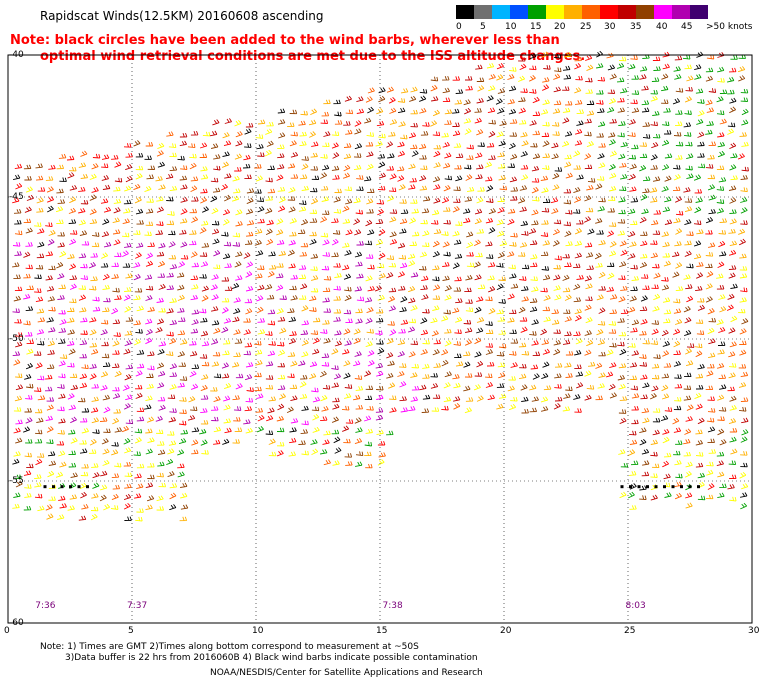 Image resolution: width=760 pixels, height=688 pixels. I want to click on contamination-marker, so click(62, 487).